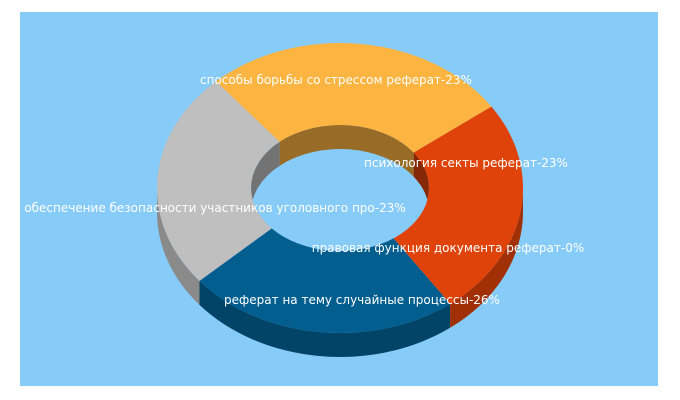  I want to click on slice-label-stress: способы борьбы со стрессом реферат-23%, so click(336, 80).